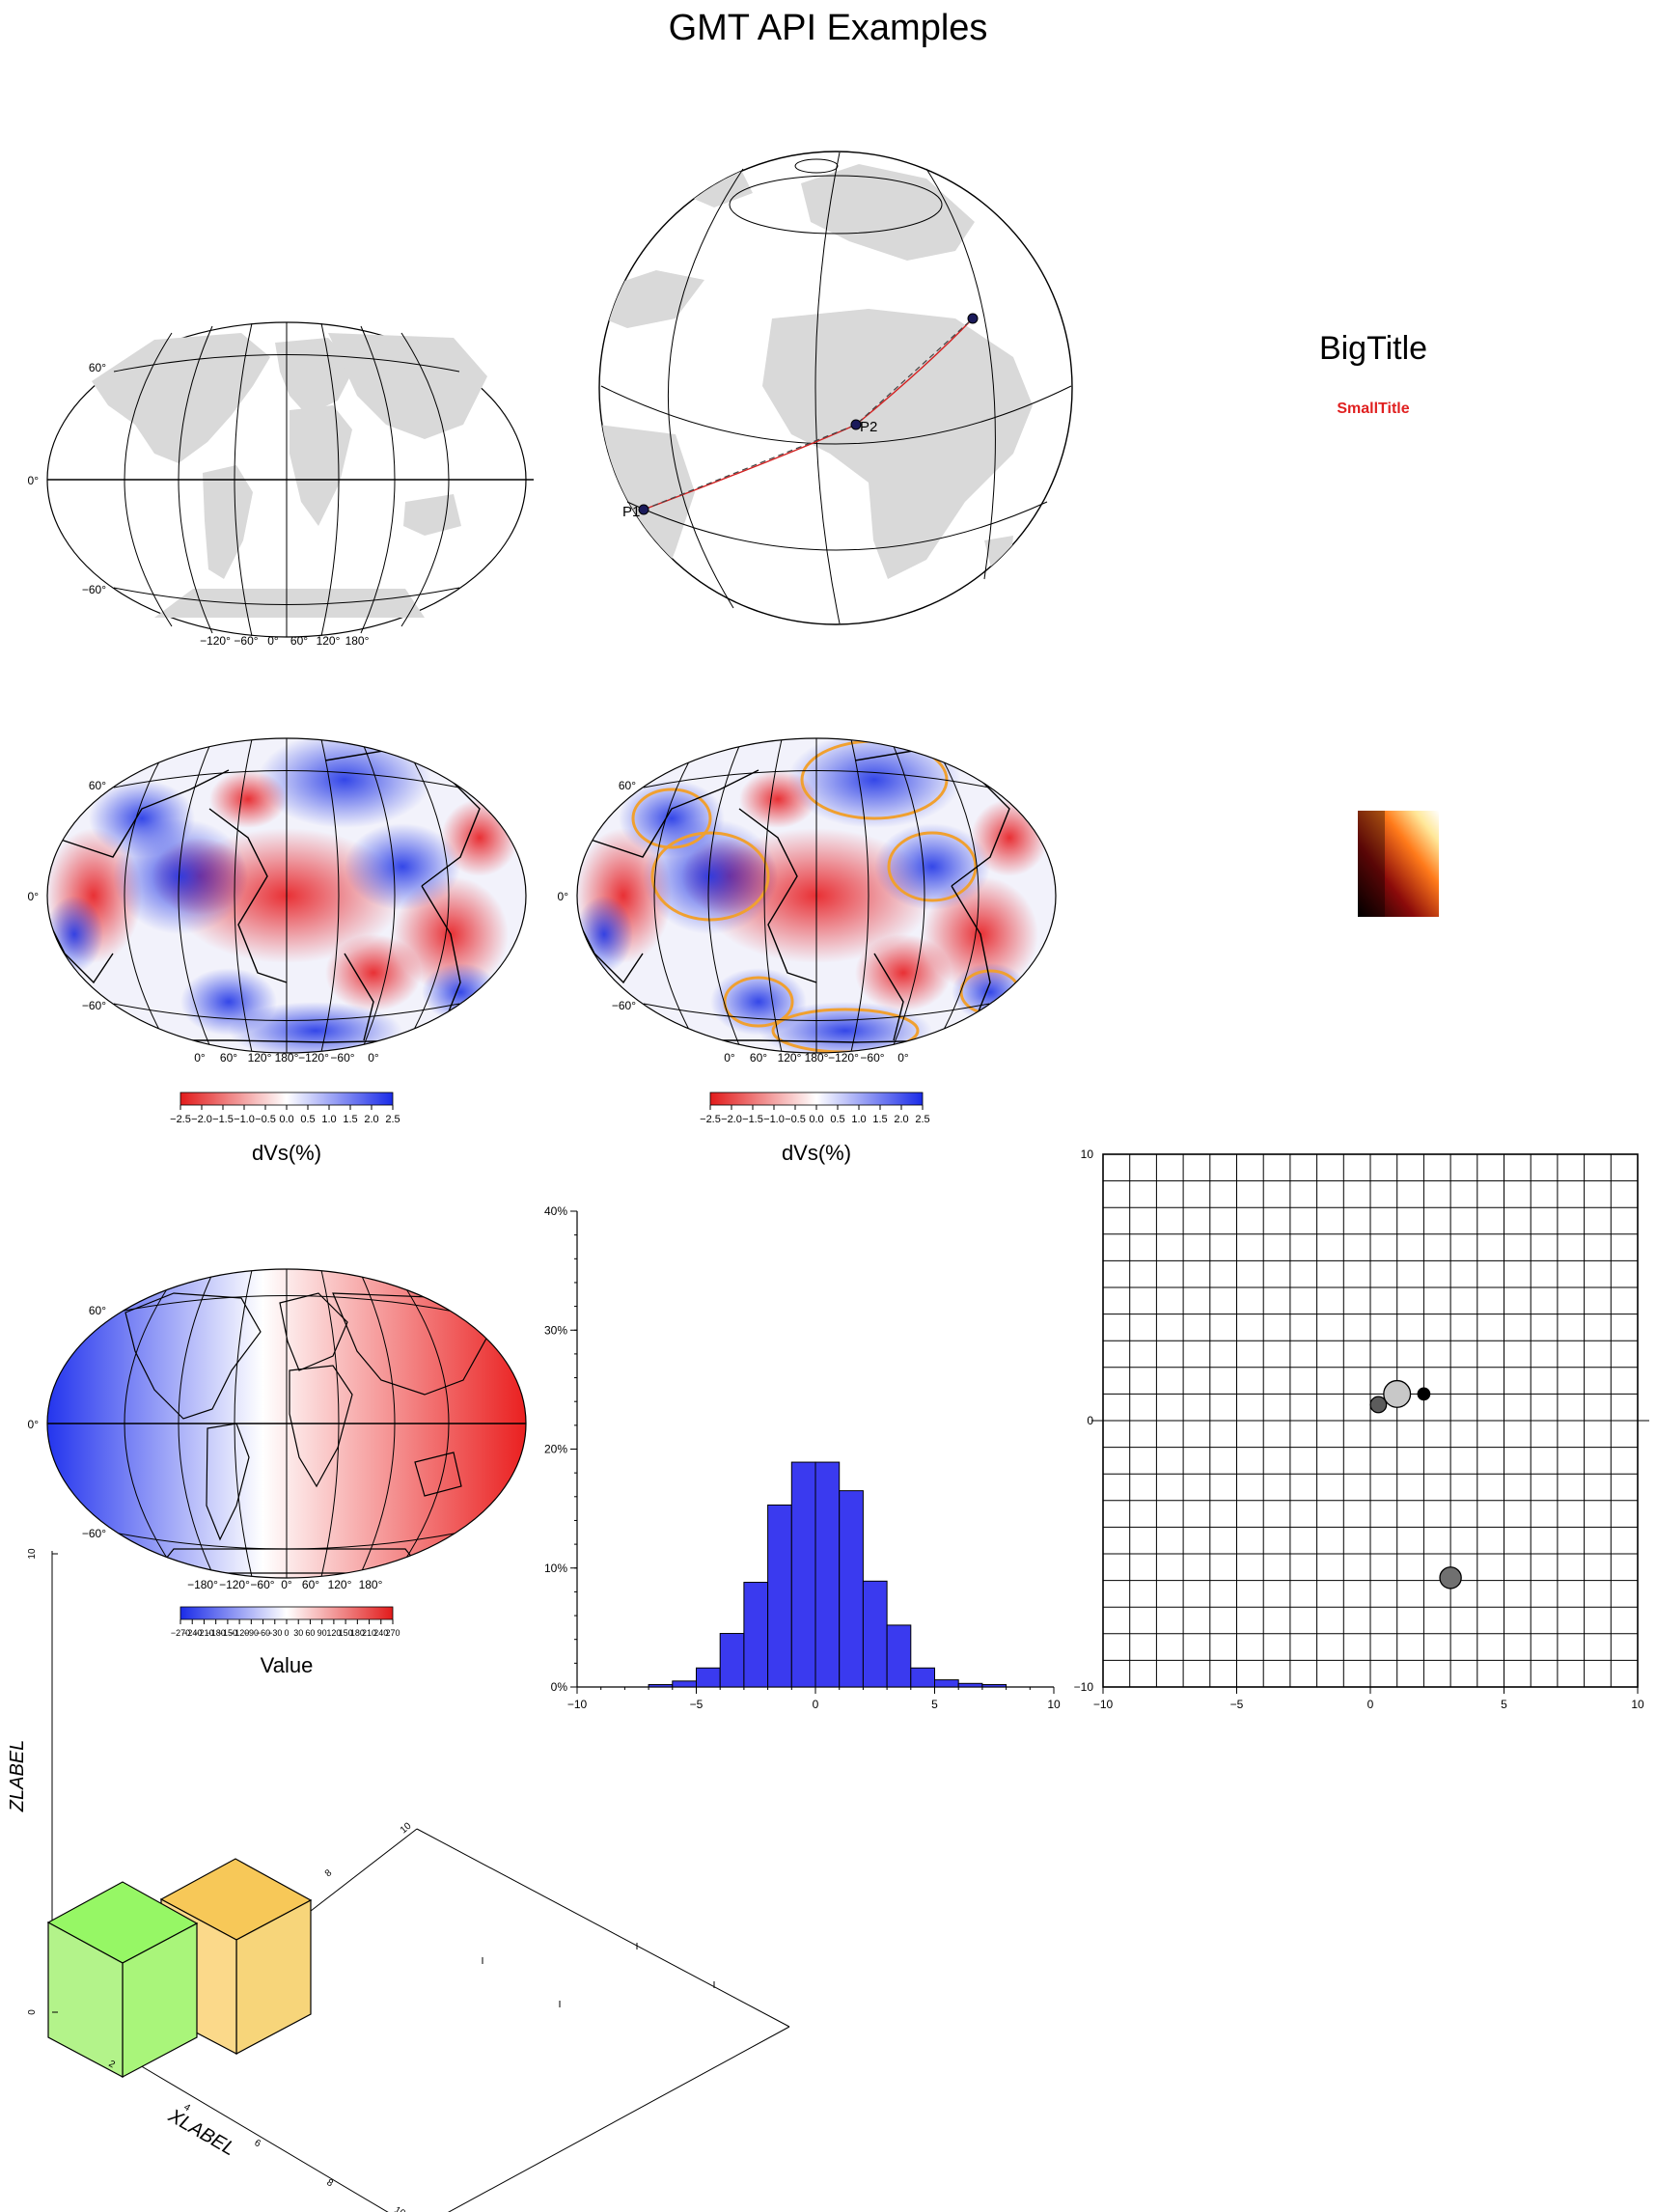 This screenshot has width=1656, height=2212. What do you see at coordinates (392, 1119) in the screenshot?
I see `colorbar-tick-label: 2.5` at bounding box center [392, 1119].